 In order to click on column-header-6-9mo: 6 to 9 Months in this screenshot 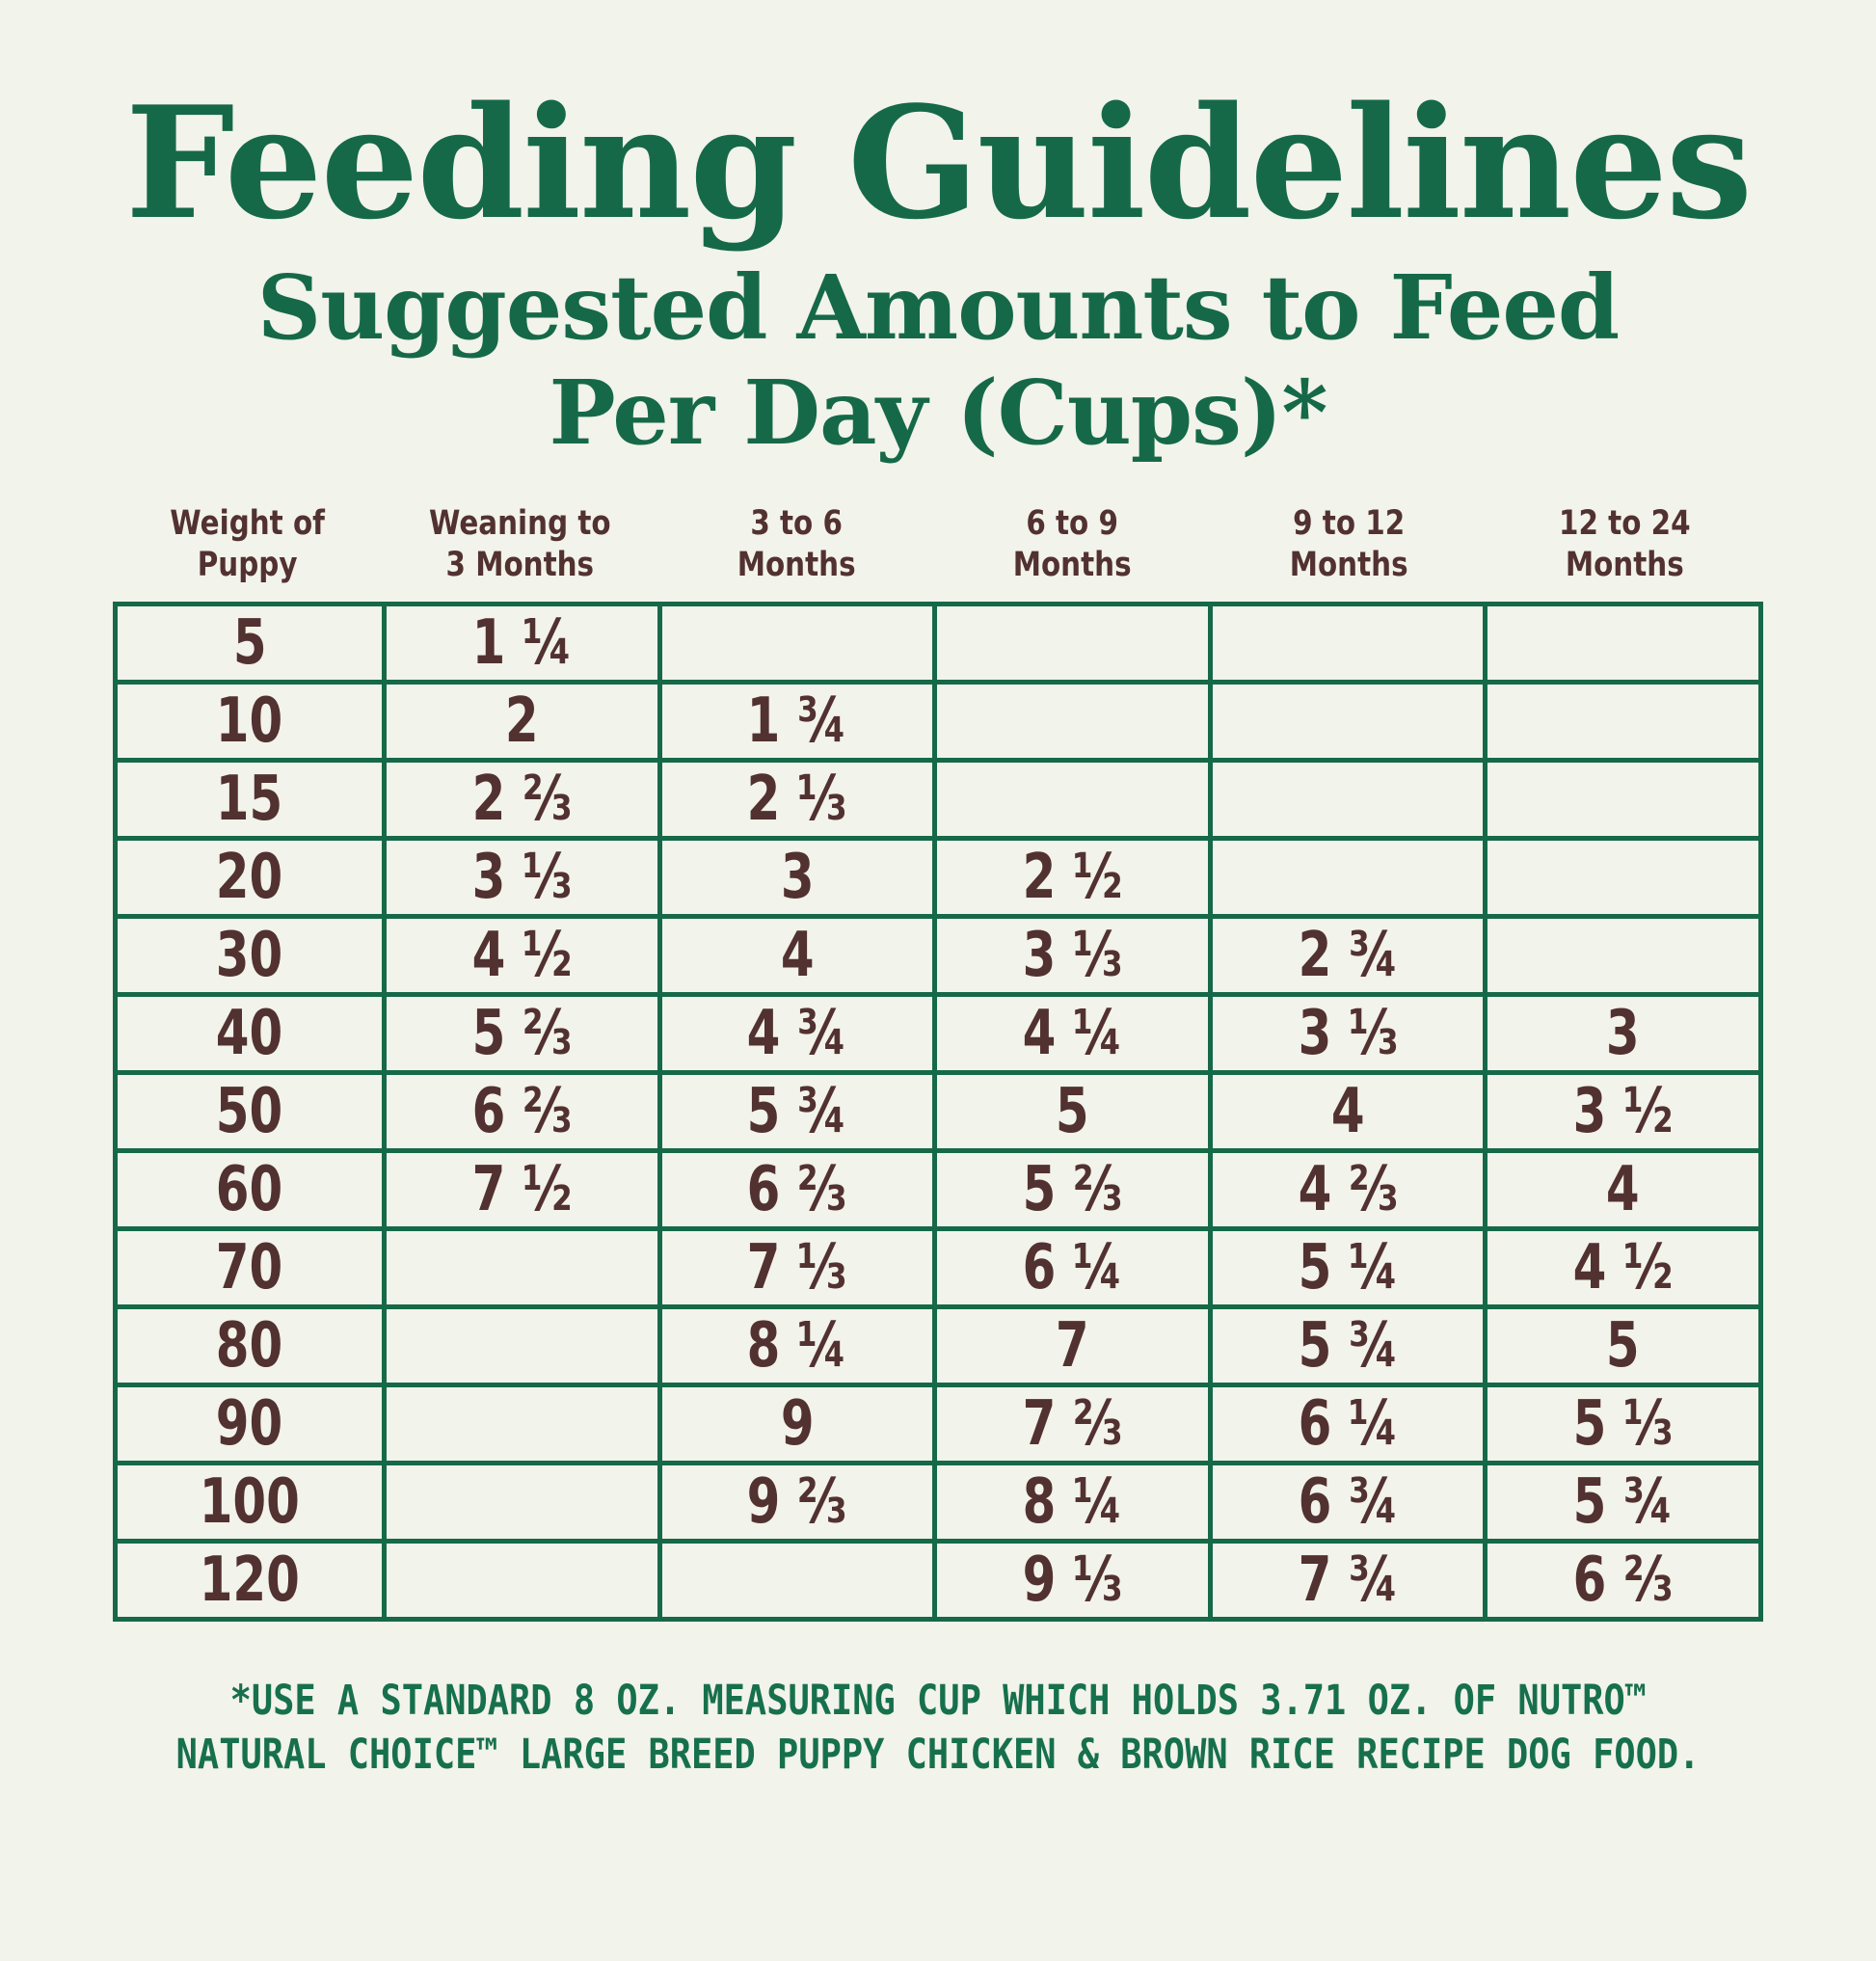, I will do `click(1072, 544)`.